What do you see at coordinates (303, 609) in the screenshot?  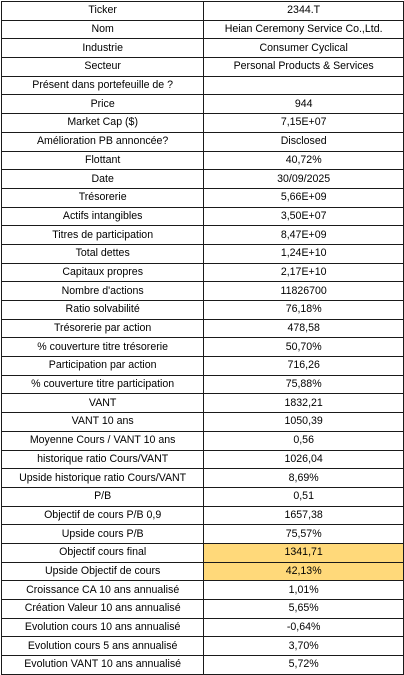 I see `row-value: 5,65%` at bounding box center [303, 609].